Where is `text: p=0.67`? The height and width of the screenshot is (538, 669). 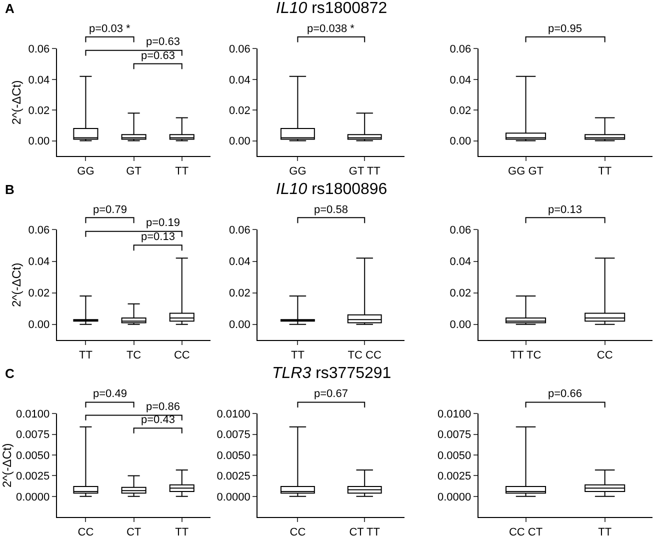
text: p=0.67 is located at coordinates (331, 394).